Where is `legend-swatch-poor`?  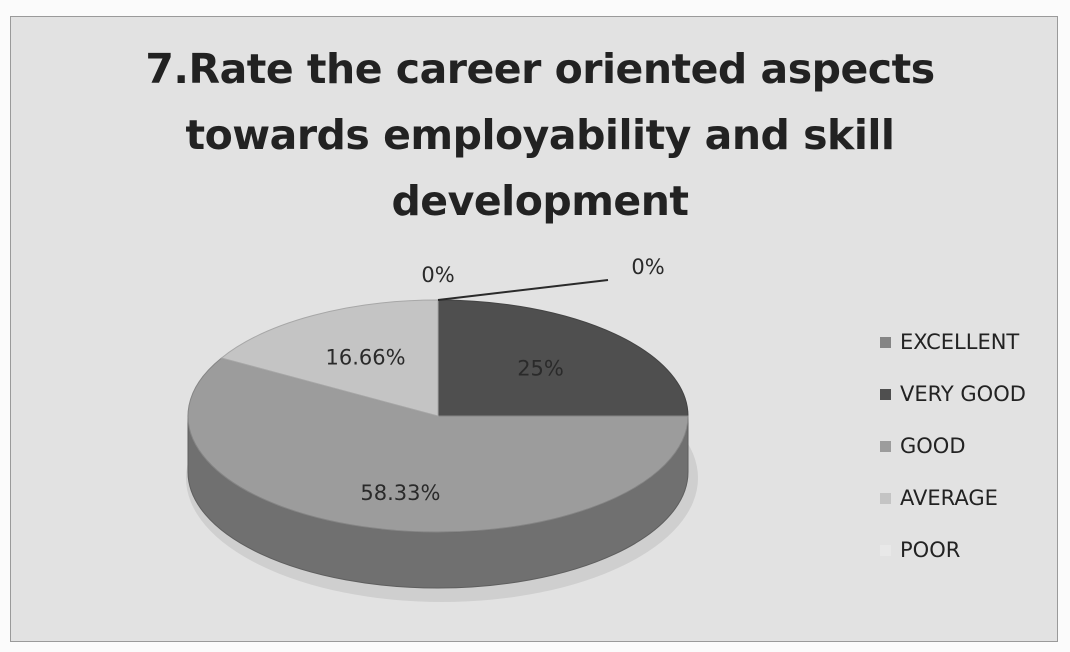 legend-swatch-poor is located at coordinates (885, 550).